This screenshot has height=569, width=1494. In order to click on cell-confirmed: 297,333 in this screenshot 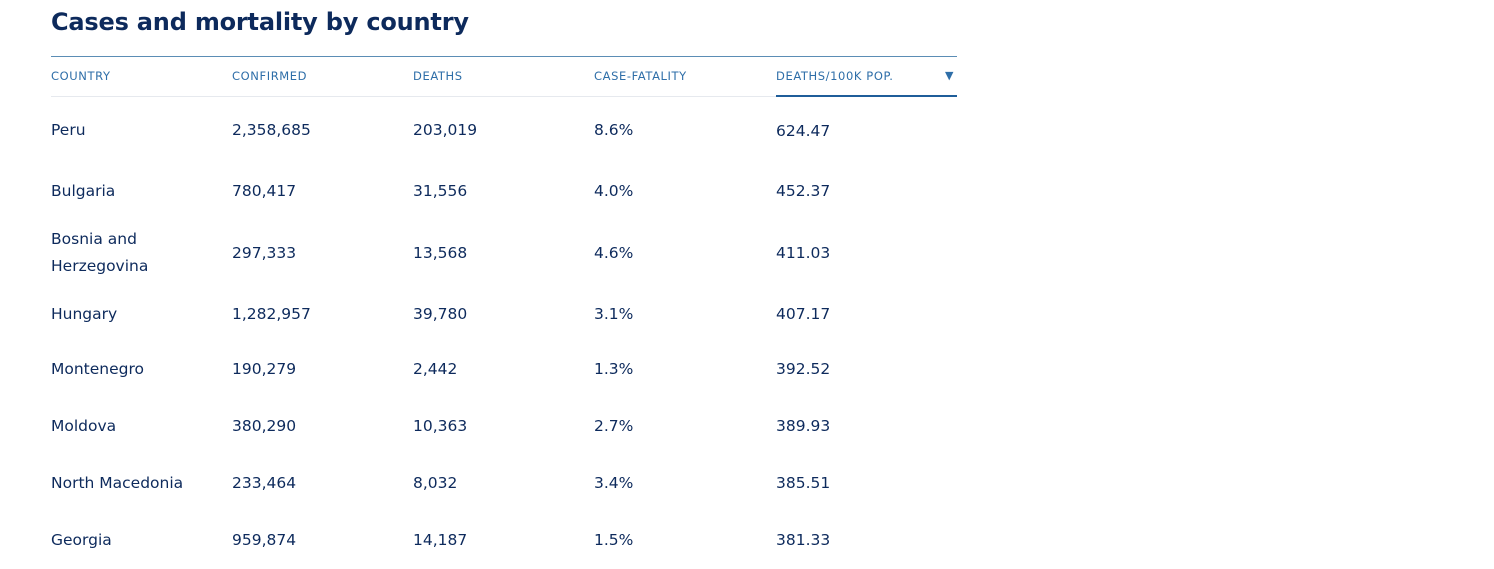, I will do `click(264, 252)`.